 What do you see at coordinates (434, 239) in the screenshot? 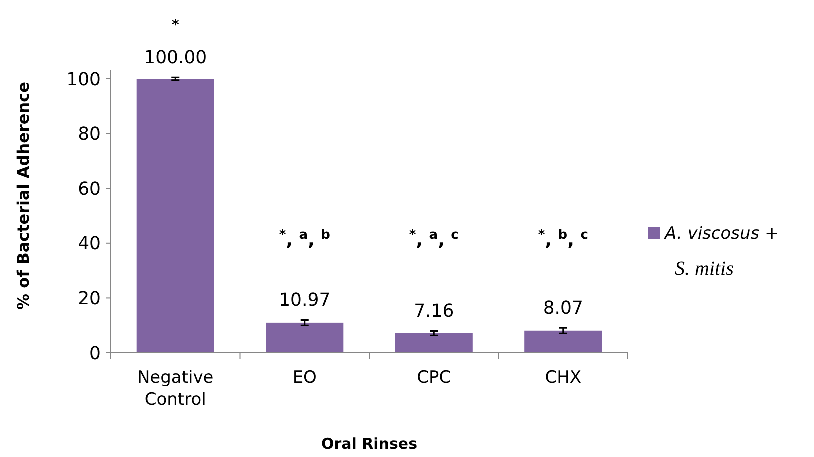
I see `annotation: $^{*}$, $^{a}$, $^{c}$` at bounding box center [434, 239].